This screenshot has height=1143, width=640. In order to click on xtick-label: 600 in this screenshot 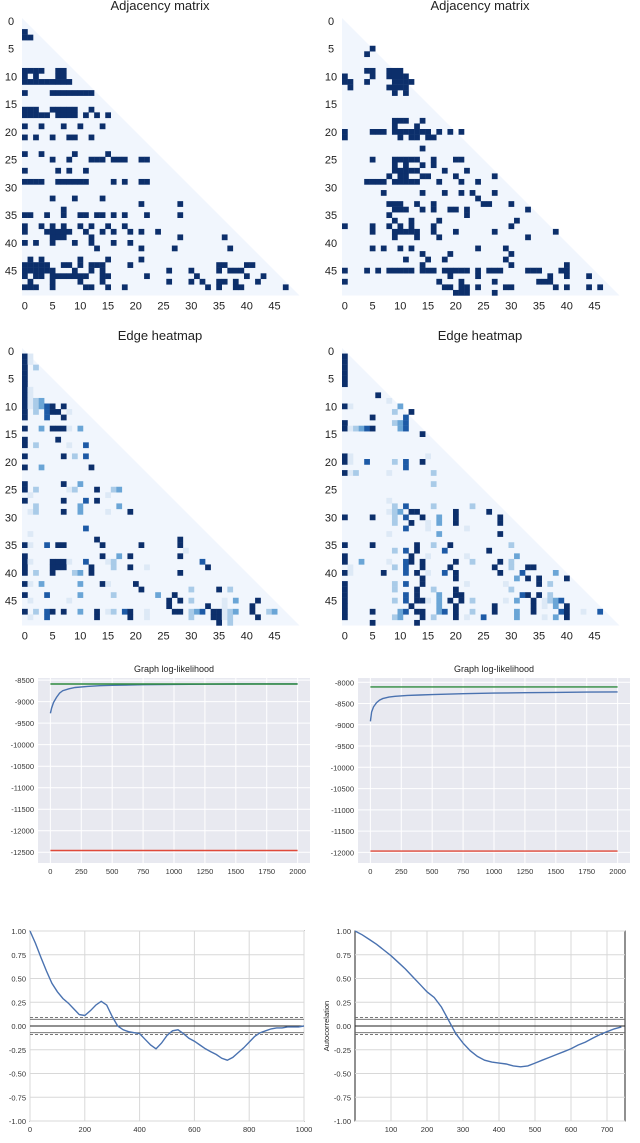, I will do `click(571, 1129)`.